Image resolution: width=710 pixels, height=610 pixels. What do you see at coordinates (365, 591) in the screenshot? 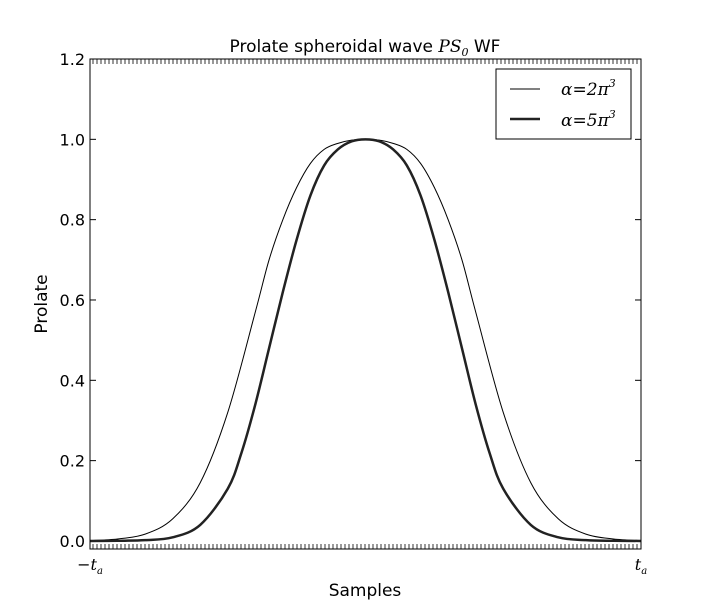
I see `x-axis-label: Samples` at bounding box center [365, 591].